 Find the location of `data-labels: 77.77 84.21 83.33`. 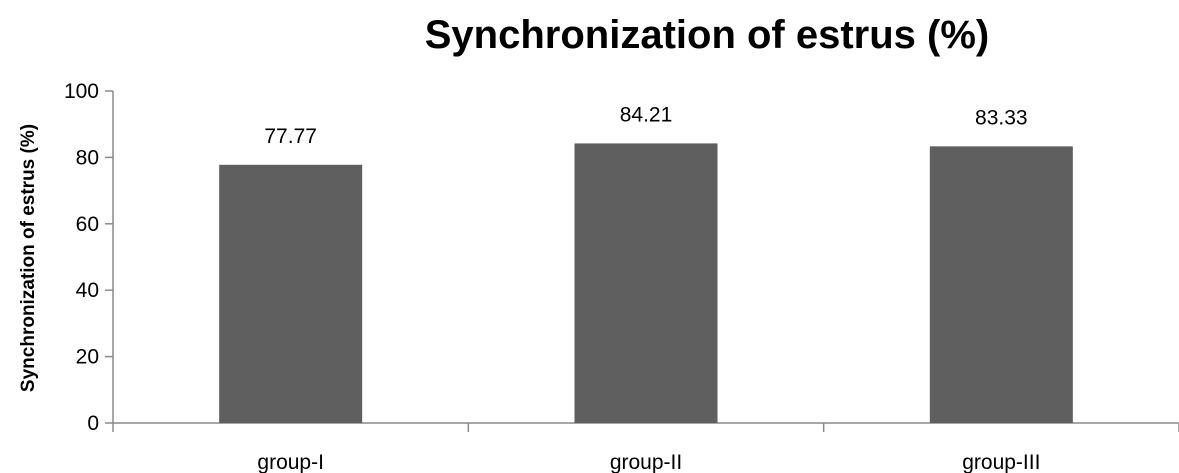

data-labels: 77.77 84.21 83.33 is located at coordinates (645, 125).